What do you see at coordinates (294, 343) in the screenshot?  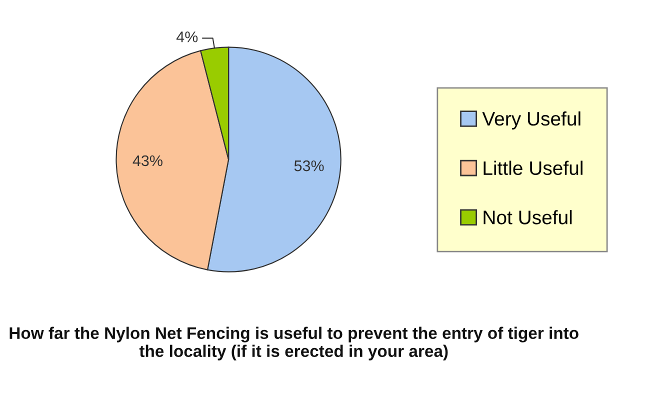 I see `text: How far the Nylon Net Fencing is useful to prevent the entry of tiger into the locality (if it is erected in your area)` at bounding box center [294, 343].